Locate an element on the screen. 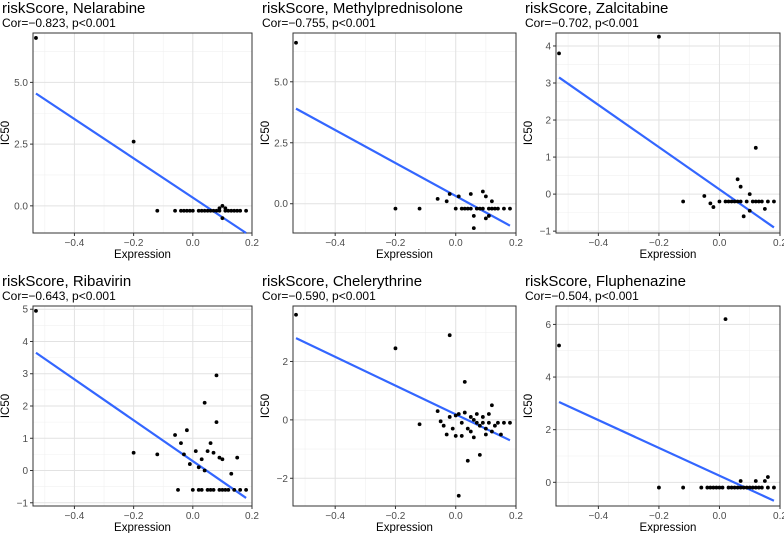 The height and width of the screenshot is (533, 784). chart-title: riskScore, Nelarabine is located at coordinates (73, 8).